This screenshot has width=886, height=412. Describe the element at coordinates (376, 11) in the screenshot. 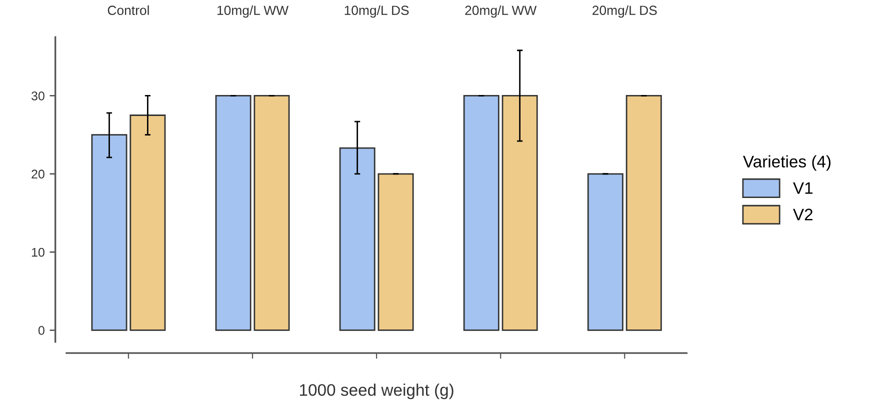

I see `x-tick-label: 10mg/L DS` at that location.